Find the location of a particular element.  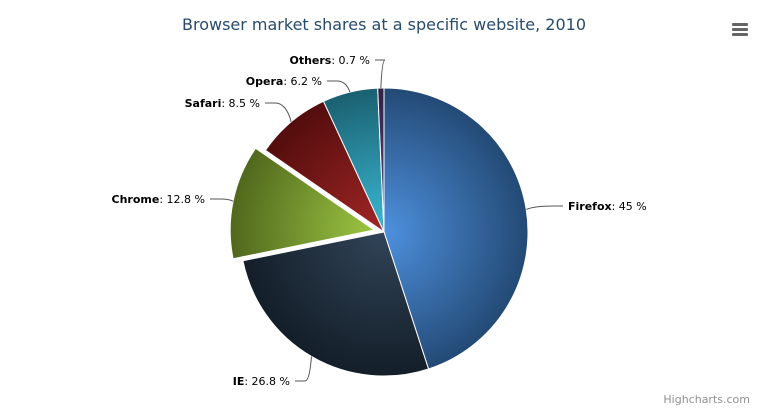

pie-slice-firefox is located at coordinates (456, 228).